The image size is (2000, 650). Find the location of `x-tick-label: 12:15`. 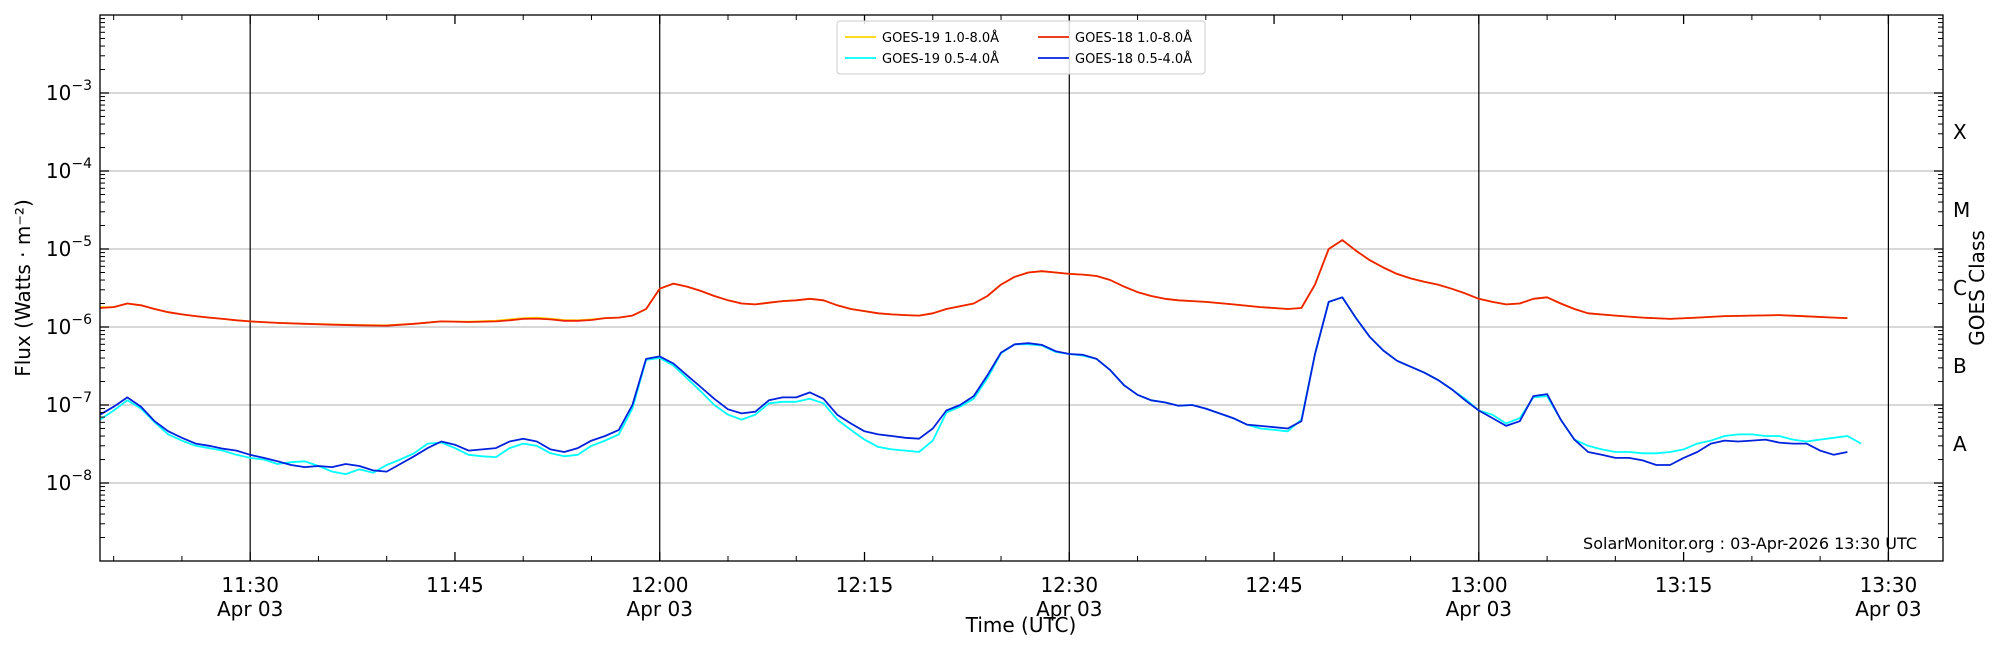

x-tick-label: 12:15 is located at coordinates (865, 585).